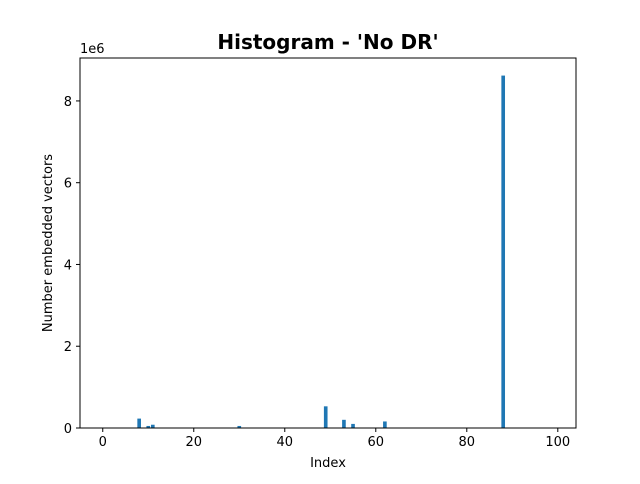 The width and height of the screenshot is (640, 484). I want to click on x-tick-label: 60, so click(376, 442).